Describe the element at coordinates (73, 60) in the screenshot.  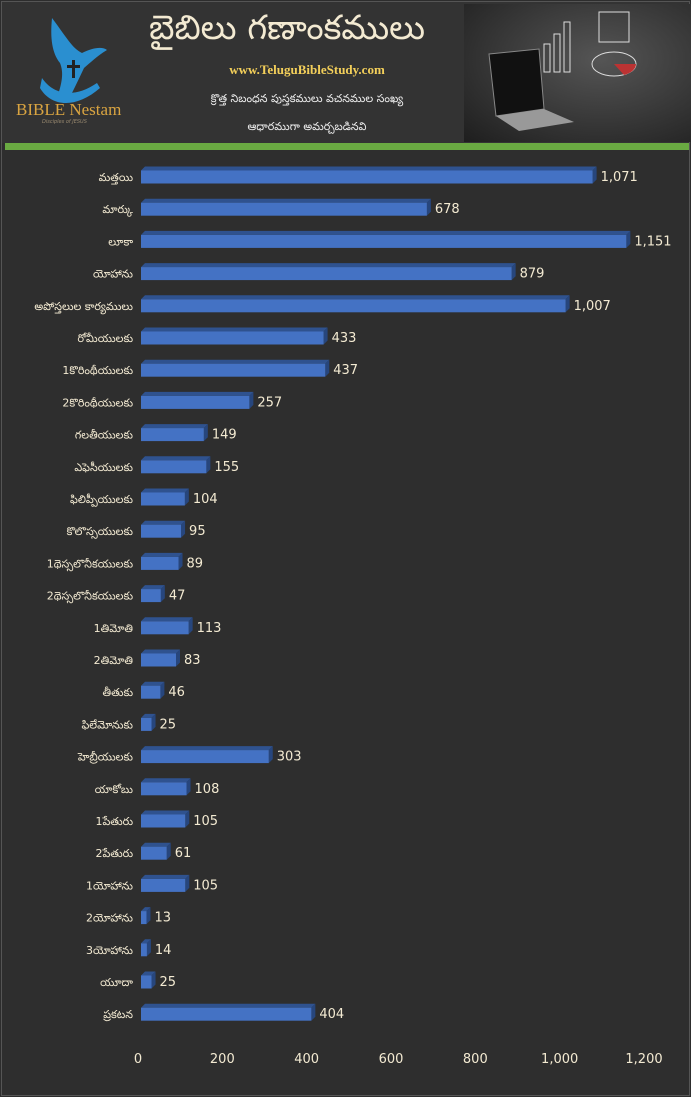
I see `dove-logo-icon` at that location.